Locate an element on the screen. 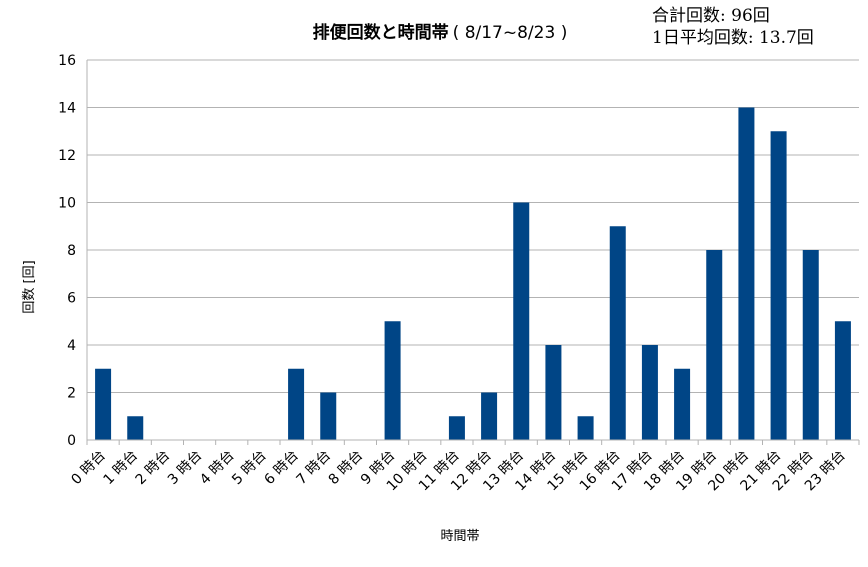 This screenshot has width=868, height=567. y-axis-title: 回数 [回] is located at coordinates (29, 286).